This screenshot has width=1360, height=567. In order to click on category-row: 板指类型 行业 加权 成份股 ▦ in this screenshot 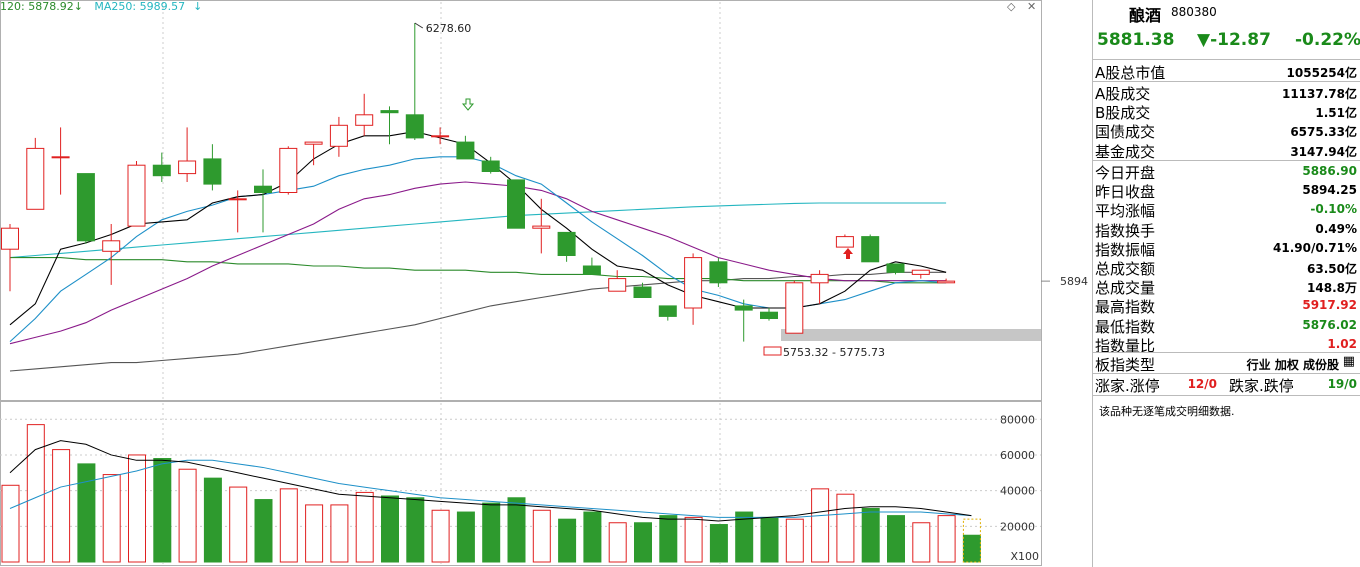, I will do `click(1226, 363)`.